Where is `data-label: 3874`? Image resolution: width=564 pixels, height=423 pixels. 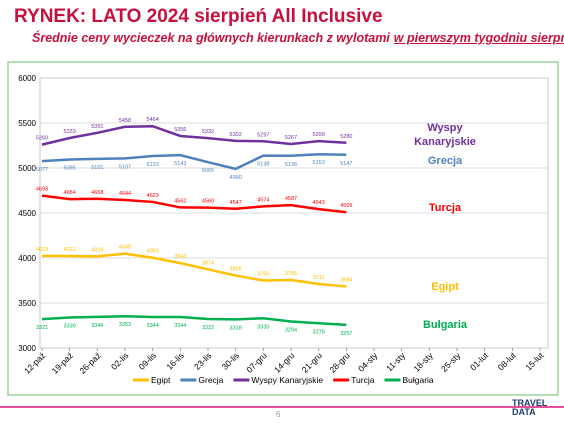 data-label: 3874 is located at coordinates (208, 263).